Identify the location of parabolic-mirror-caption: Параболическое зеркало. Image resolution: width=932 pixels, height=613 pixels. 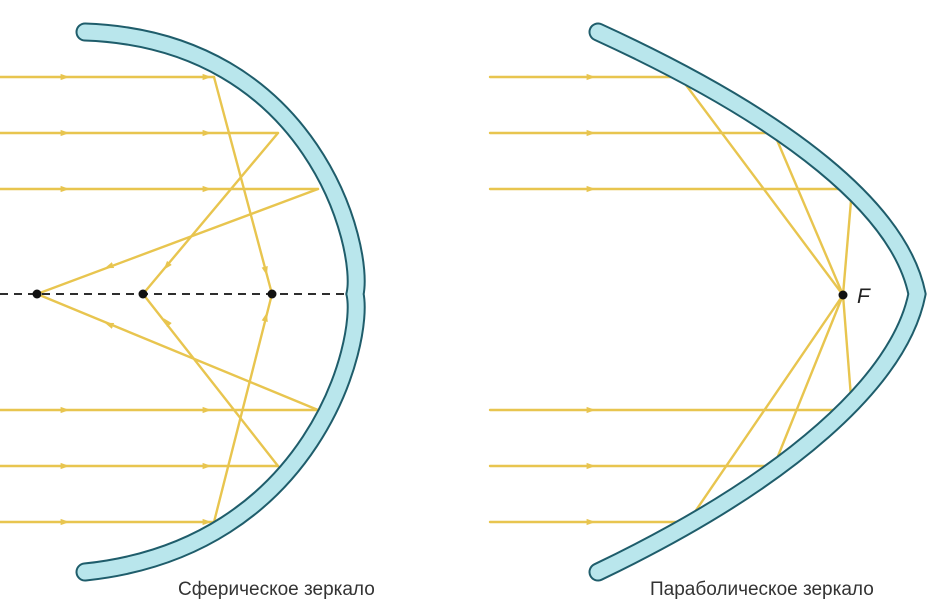
(762, 589).